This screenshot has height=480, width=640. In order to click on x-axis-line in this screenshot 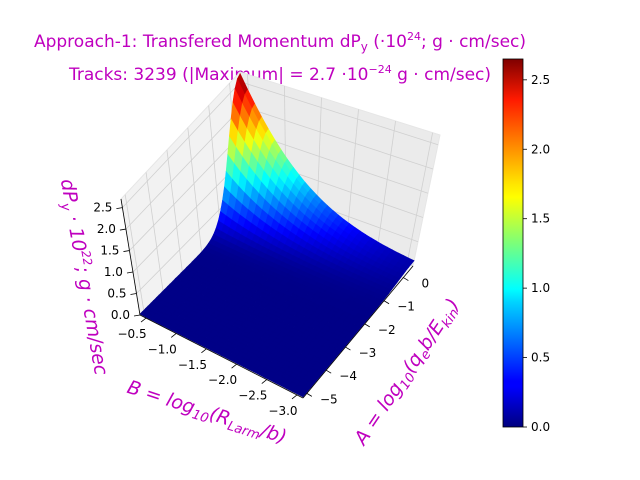, I will do `click(358, 332)`.